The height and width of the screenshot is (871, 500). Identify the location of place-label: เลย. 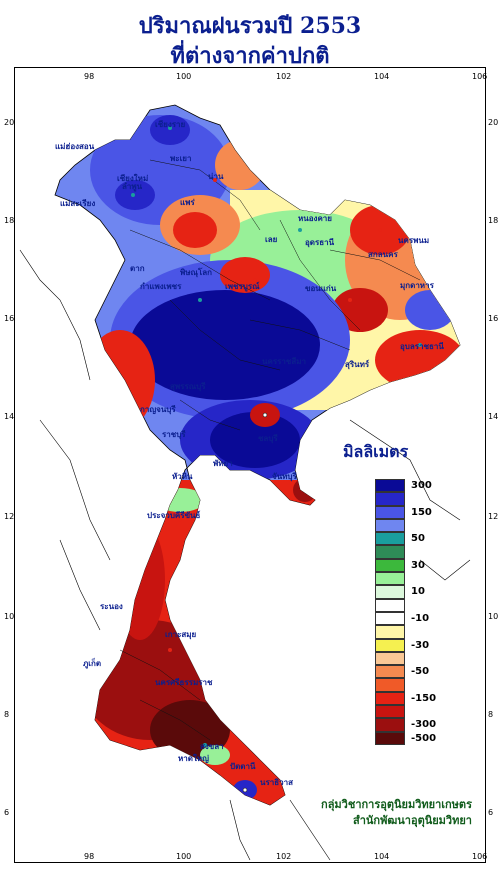
(271, 239).